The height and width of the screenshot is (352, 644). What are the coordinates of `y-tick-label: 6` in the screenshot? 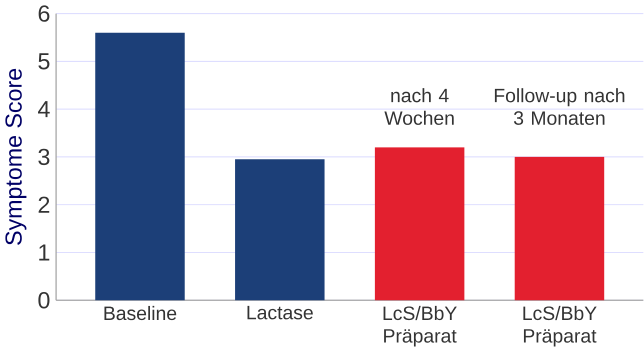 It's located at (44, 13).